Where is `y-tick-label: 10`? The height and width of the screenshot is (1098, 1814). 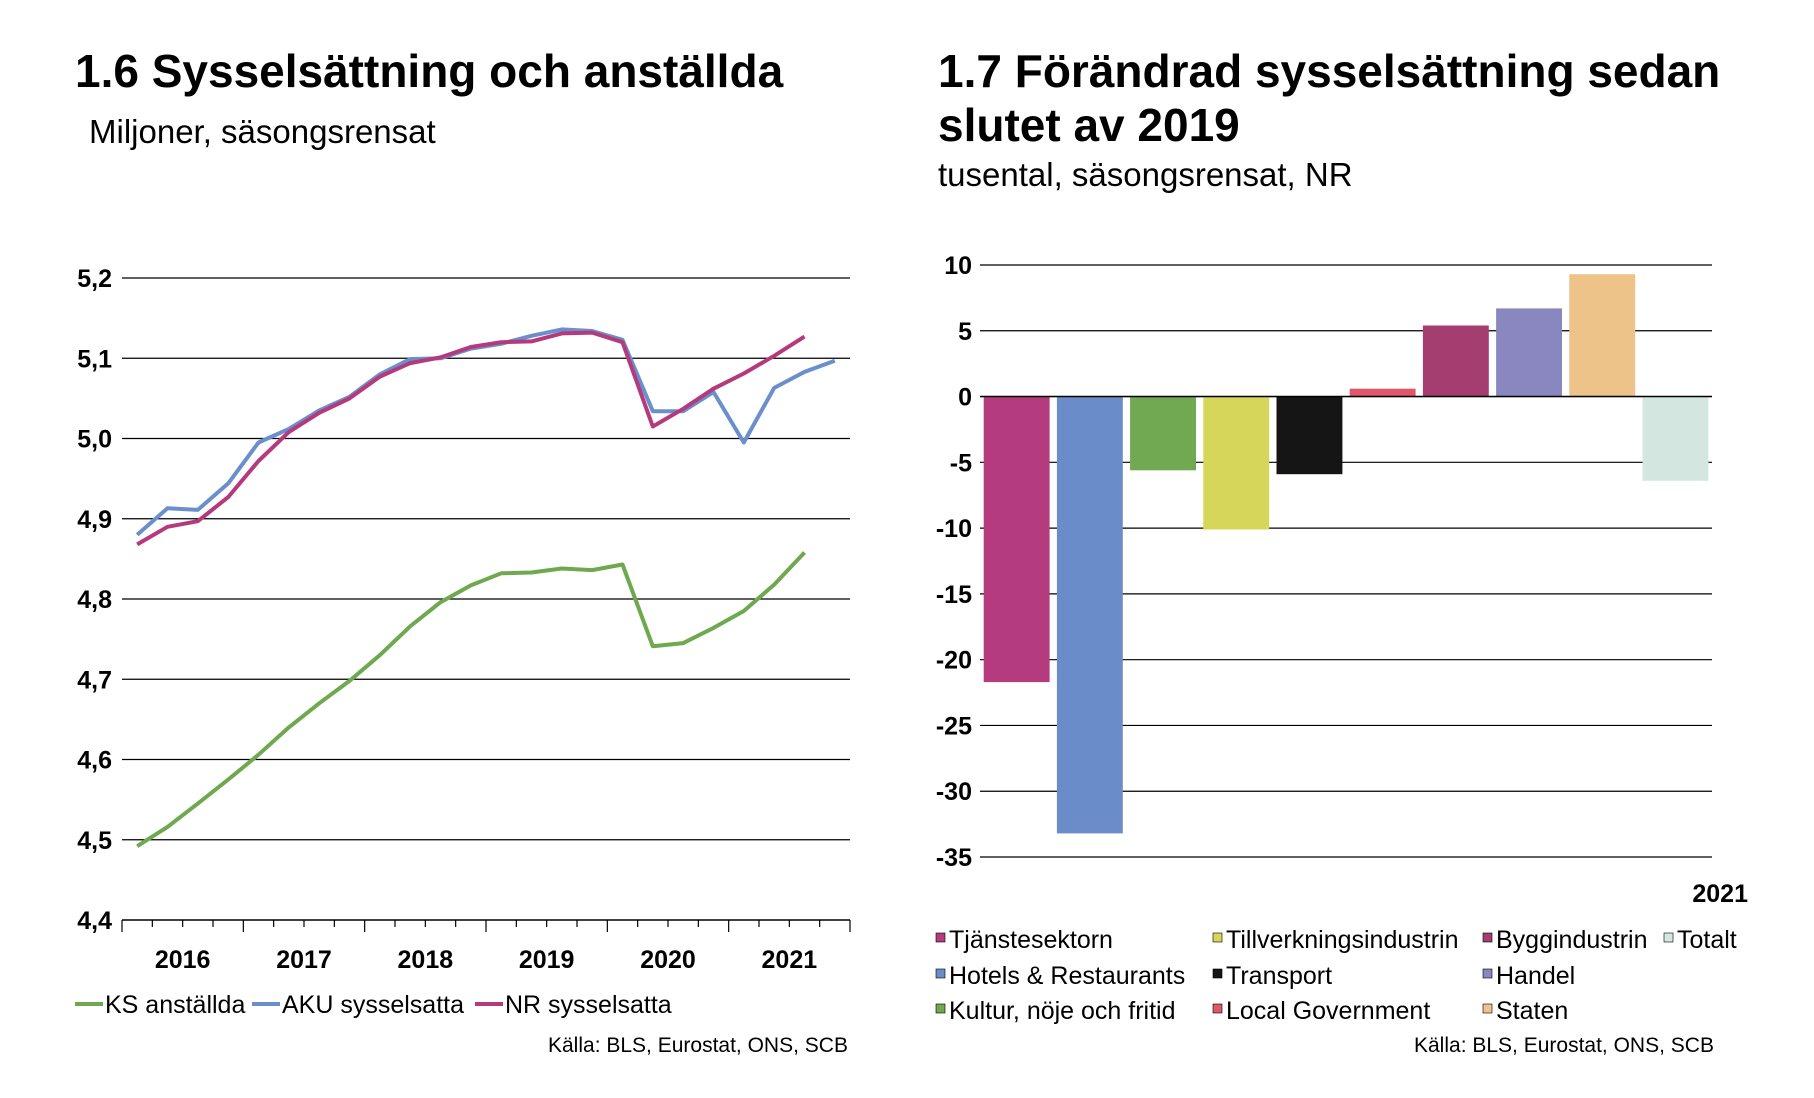 y-tick-label: 10 is located at coordinates (958, 266).